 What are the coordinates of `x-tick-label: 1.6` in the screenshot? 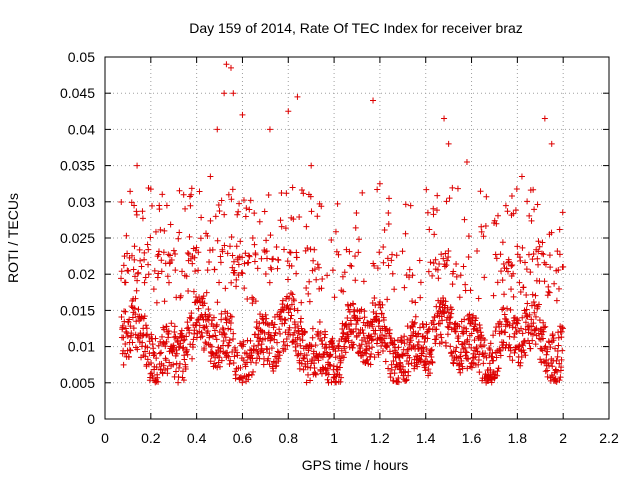 It's located at (472, 438).